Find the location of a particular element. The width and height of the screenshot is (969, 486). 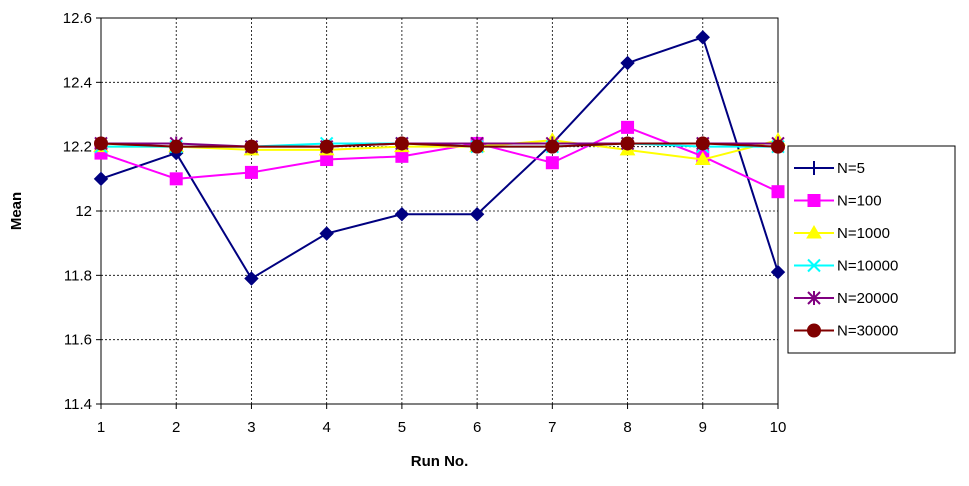

y-tick-label: 12.6 is located at coordinates (77, 18).